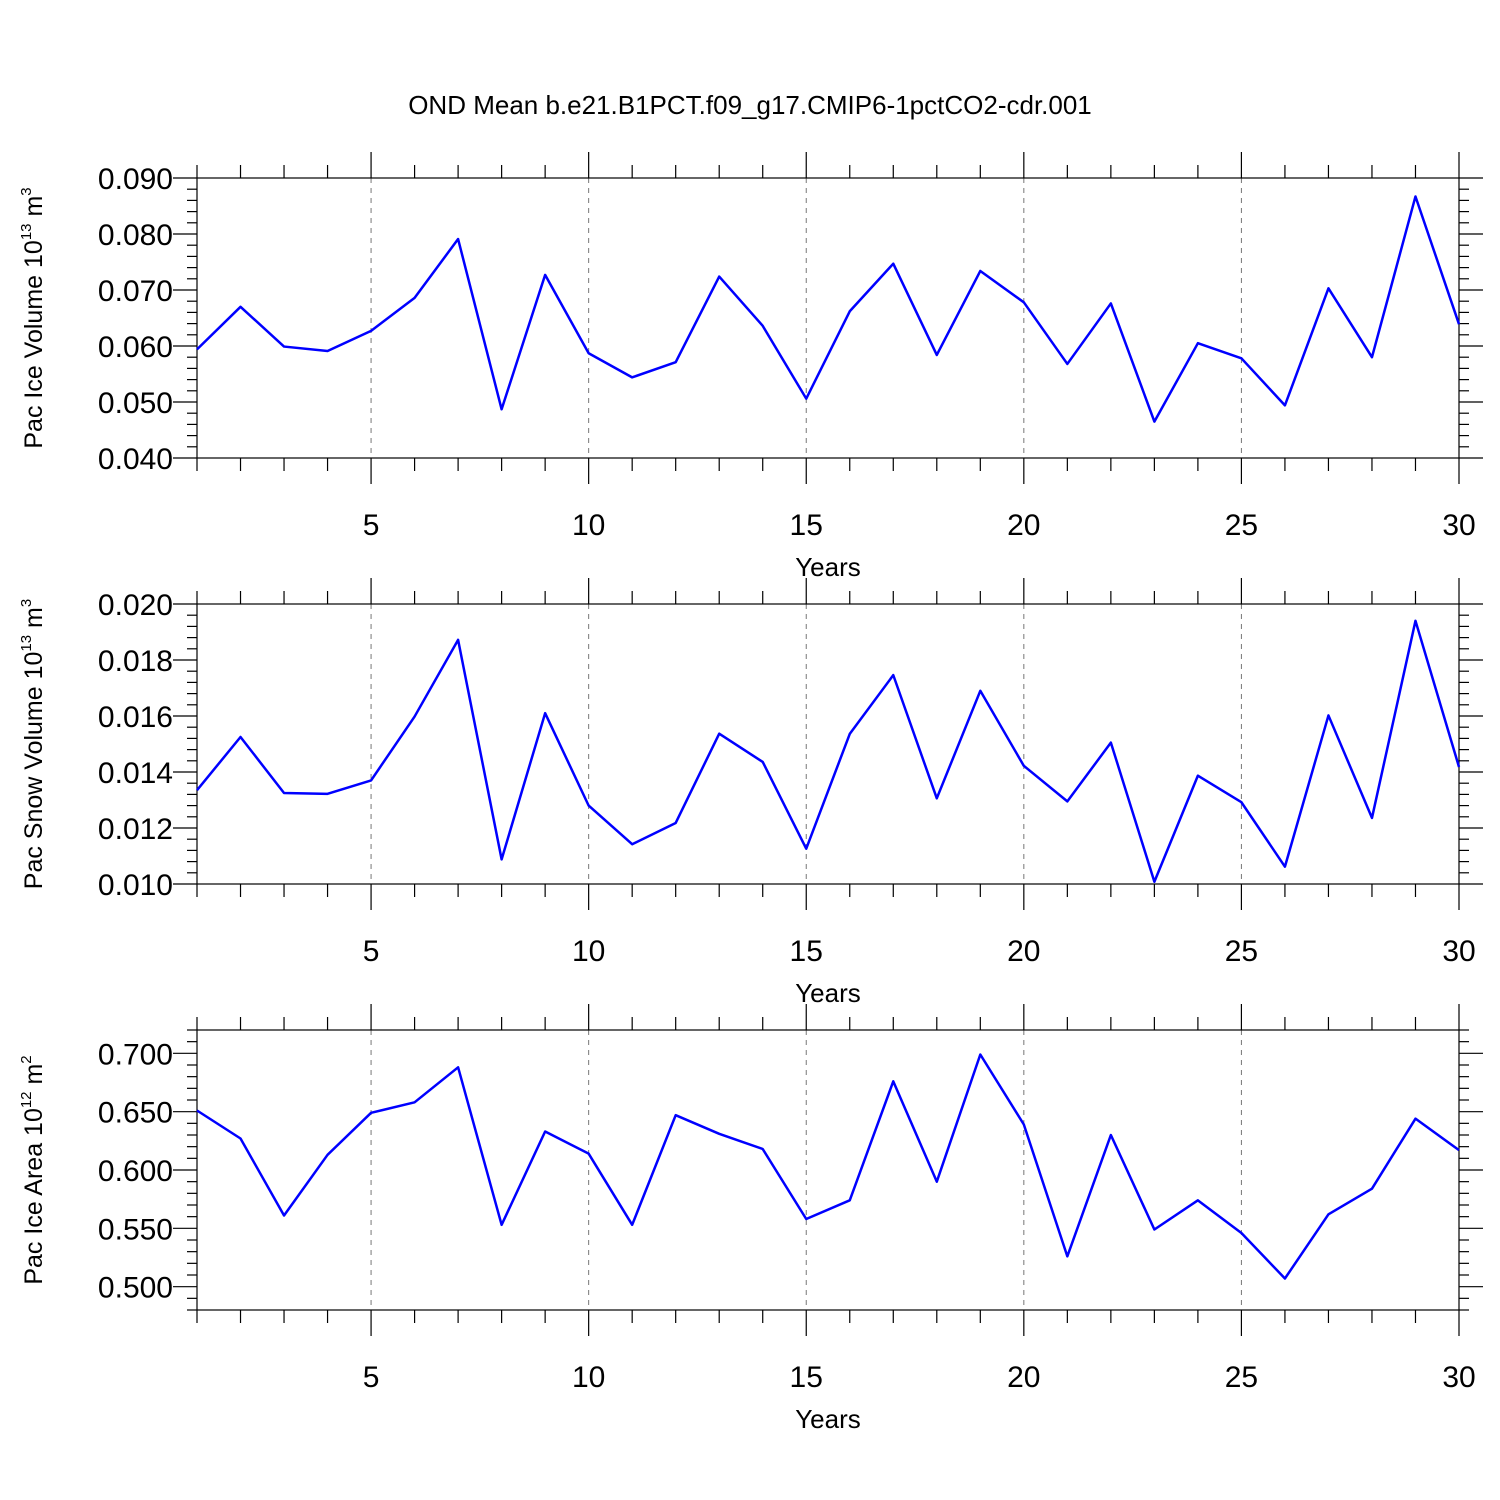 The height and width of the screenshot is (1500, 1500). Describe the element at coordinates (135, 661) in the screenshot. I see `y-tick-label: 0.018` at that location.